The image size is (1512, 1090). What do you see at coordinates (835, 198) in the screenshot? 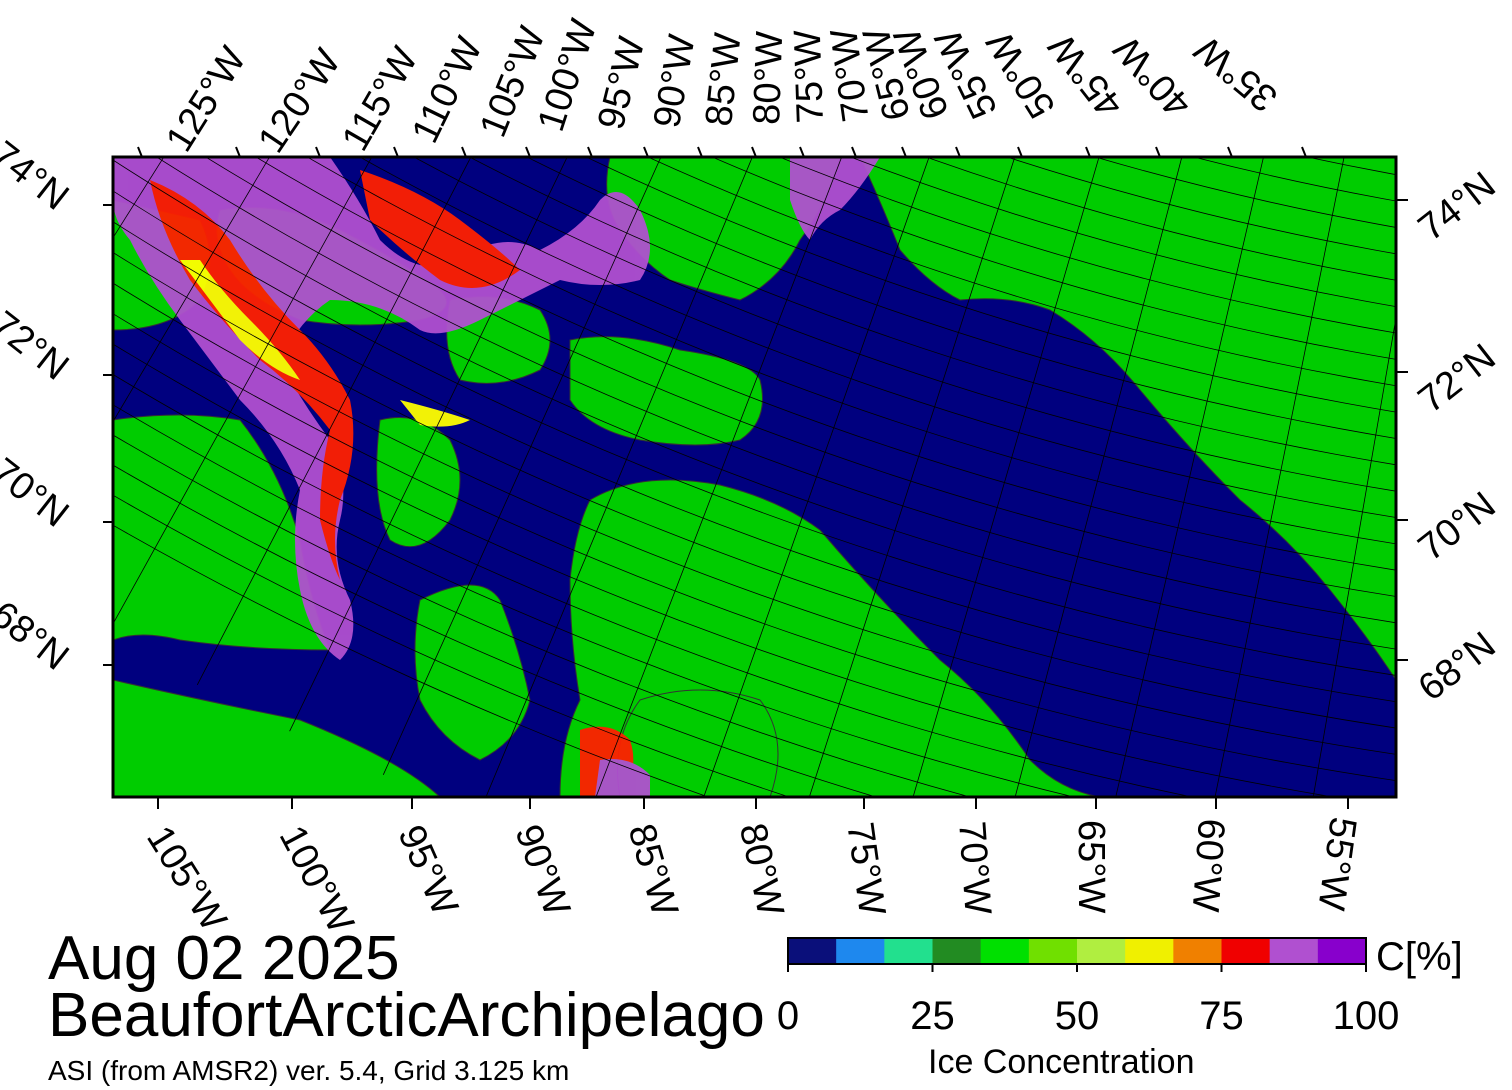
I see `ice-greenland-north` at bounding box center [835, 198].